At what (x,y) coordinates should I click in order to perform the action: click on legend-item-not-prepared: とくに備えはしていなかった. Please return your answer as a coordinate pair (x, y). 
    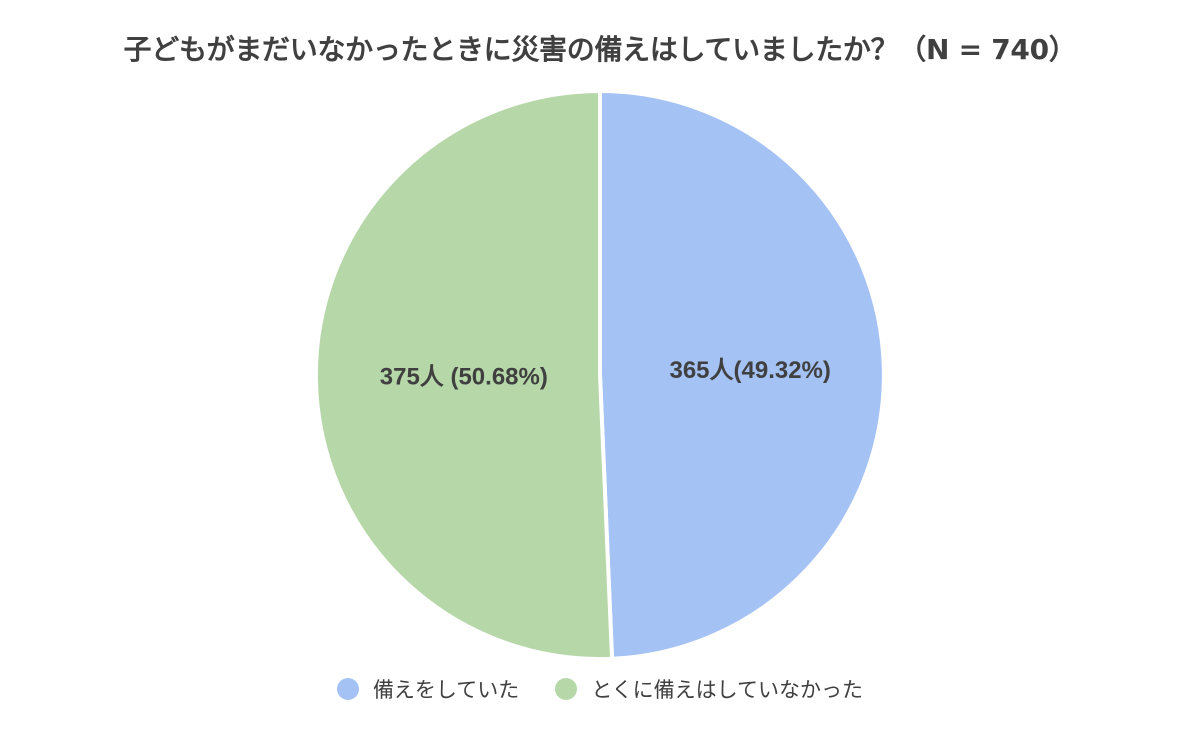
    Looking at the image, I should click on (709, 689).